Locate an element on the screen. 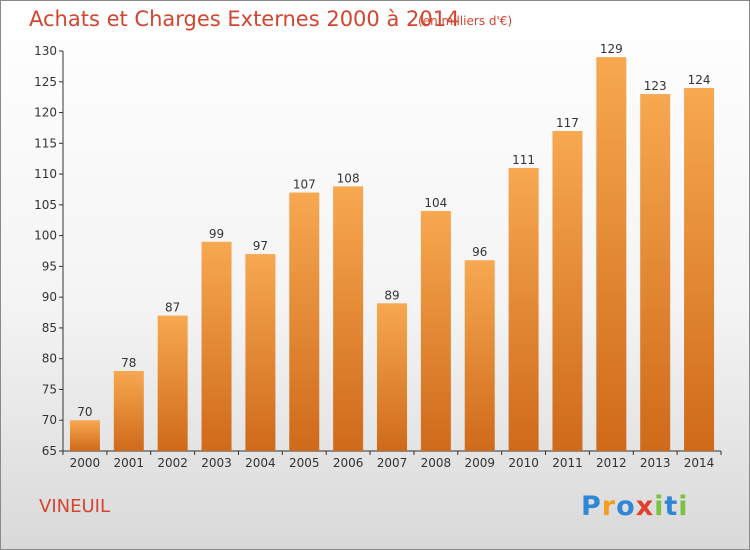  y-tick-label: 70 is located at coordinates (49, 420).